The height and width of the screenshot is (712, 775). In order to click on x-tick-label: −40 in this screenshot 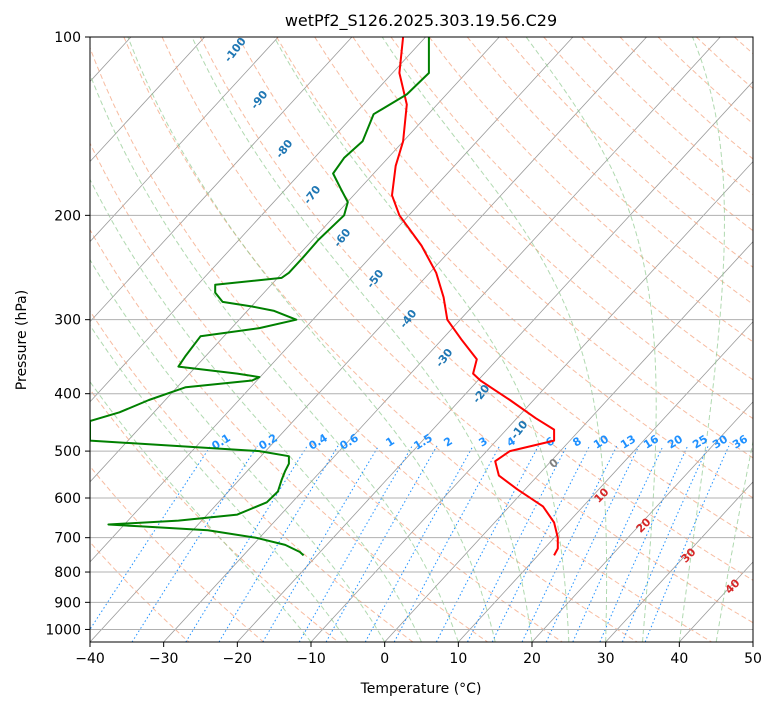, I will do `click(90, 659)`.